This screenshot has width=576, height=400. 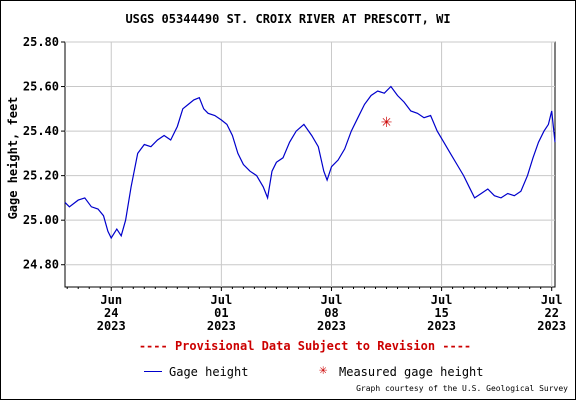 I want to click on x-tick-label: 01, so click(x=221, y=313).